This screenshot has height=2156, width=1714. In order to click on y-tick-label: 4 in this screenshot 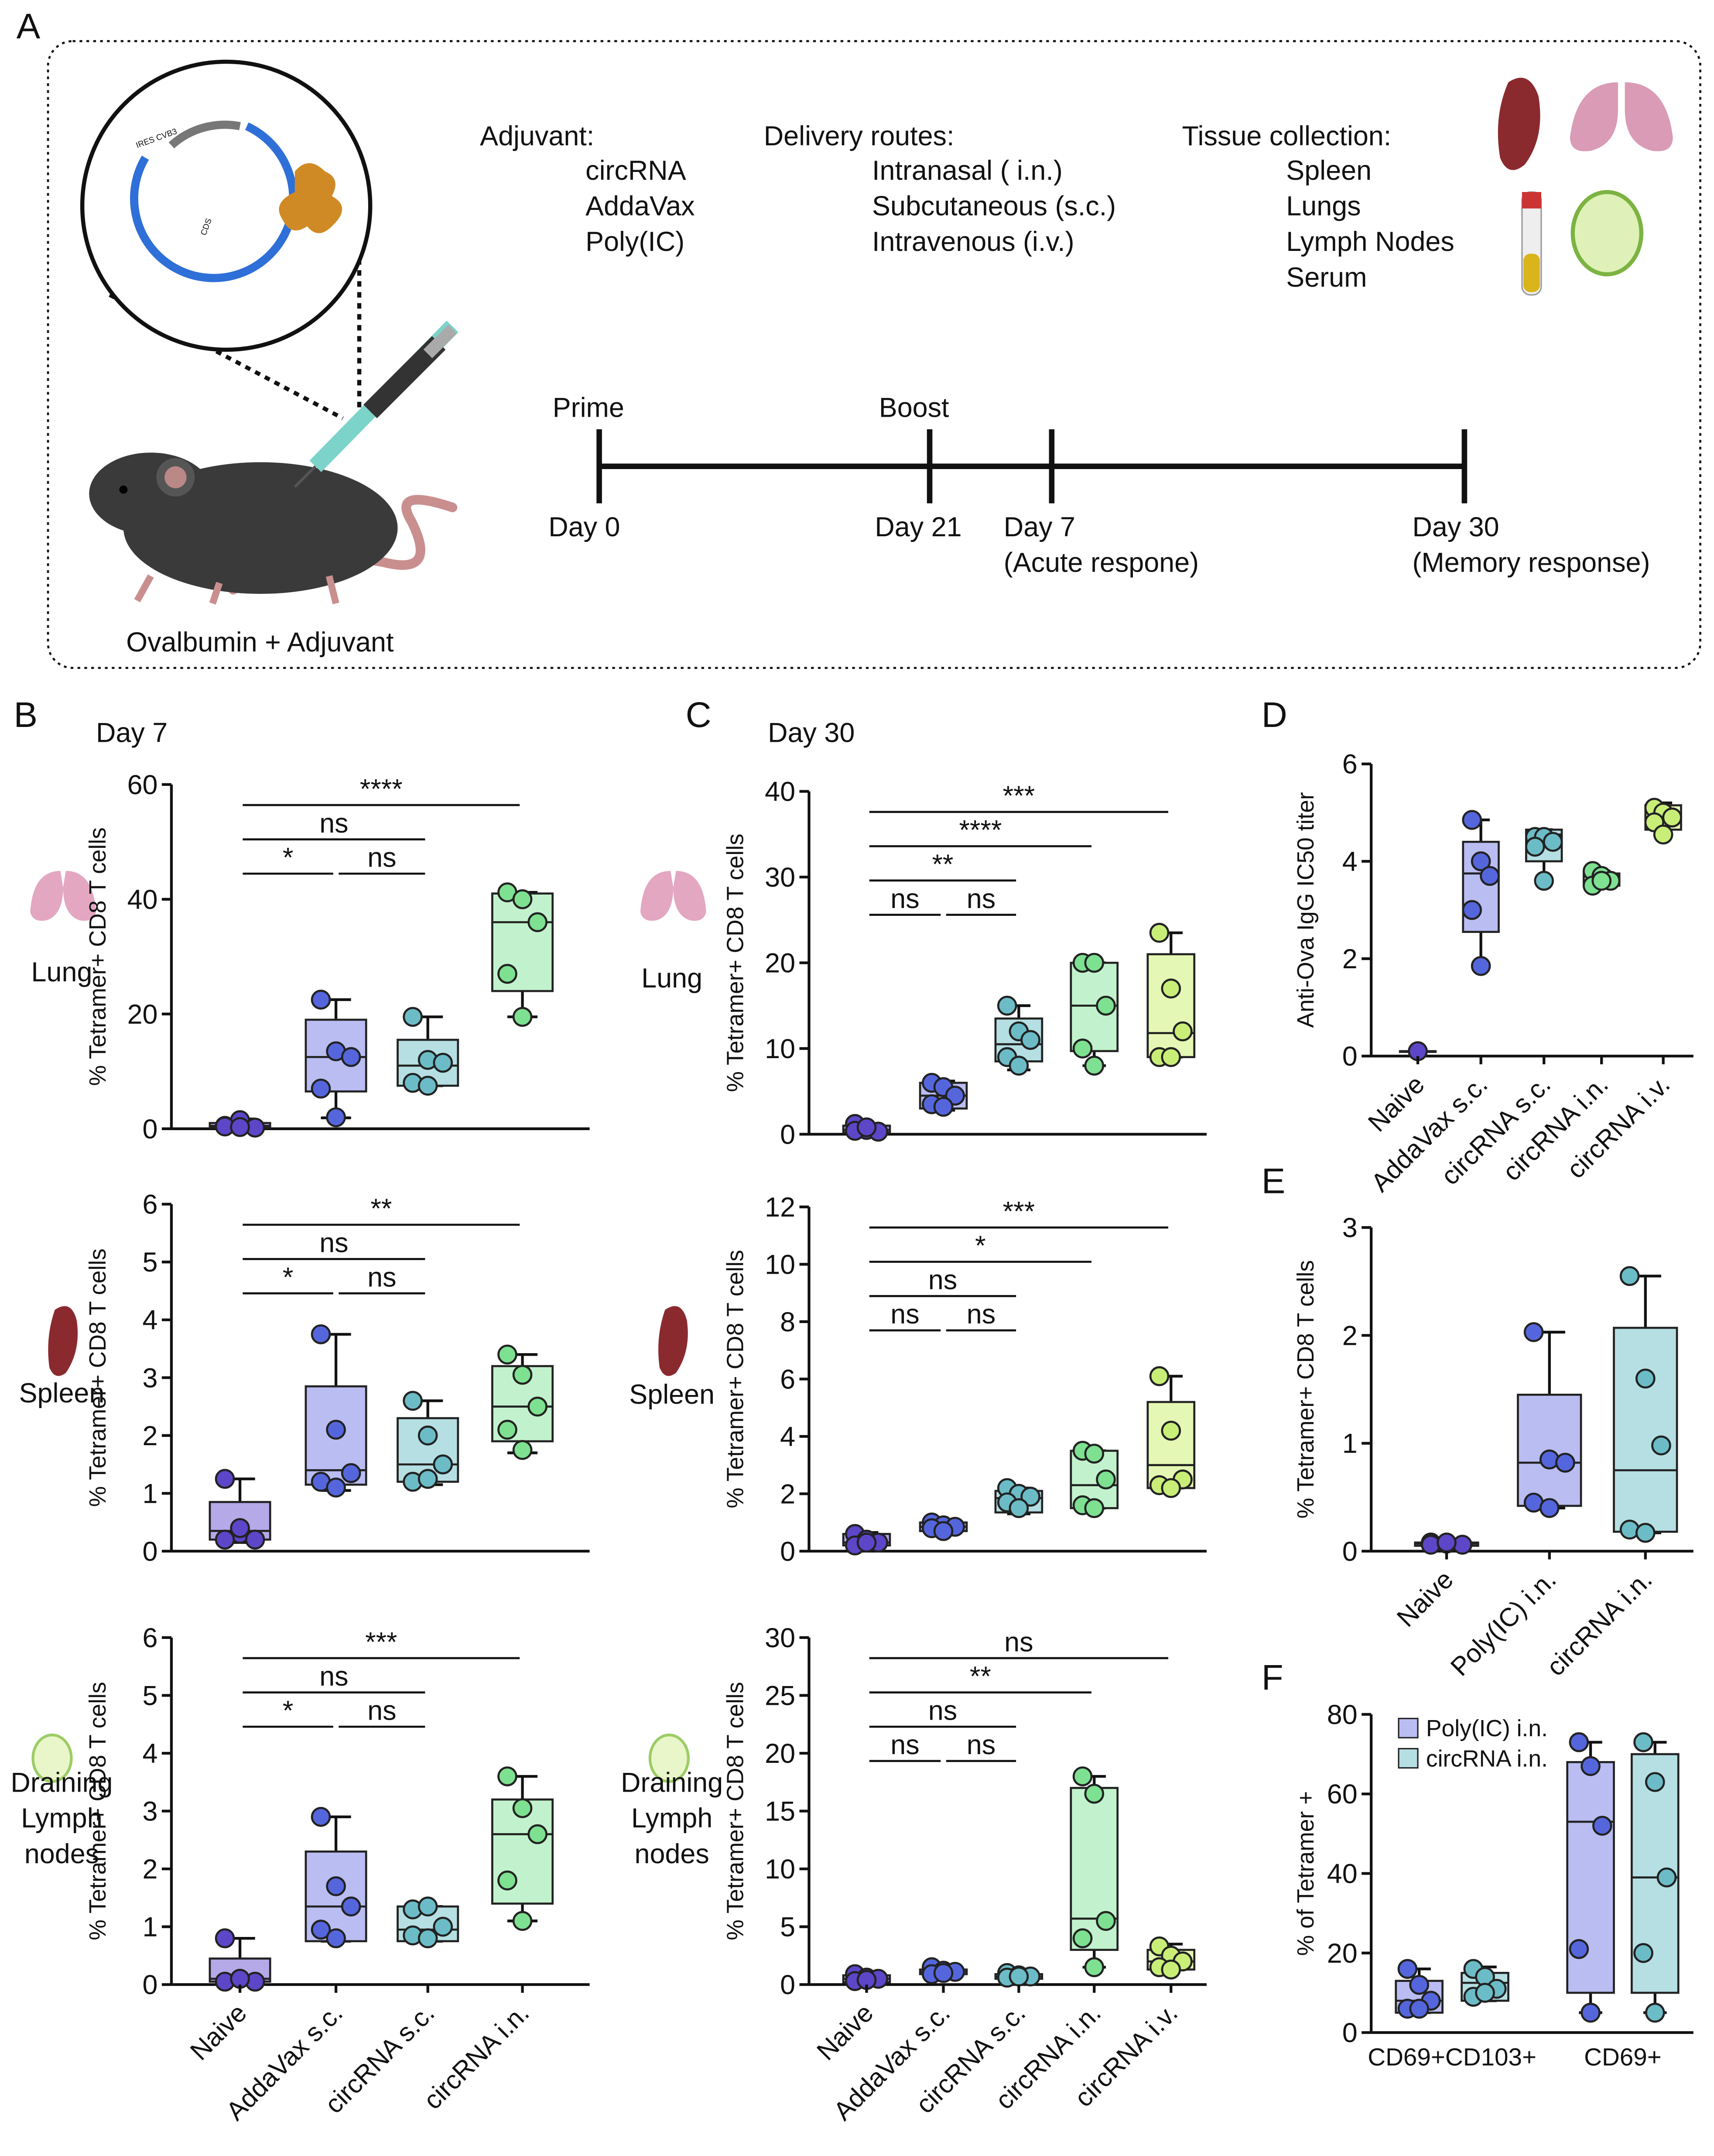, I will do `click(788, 1437)`.